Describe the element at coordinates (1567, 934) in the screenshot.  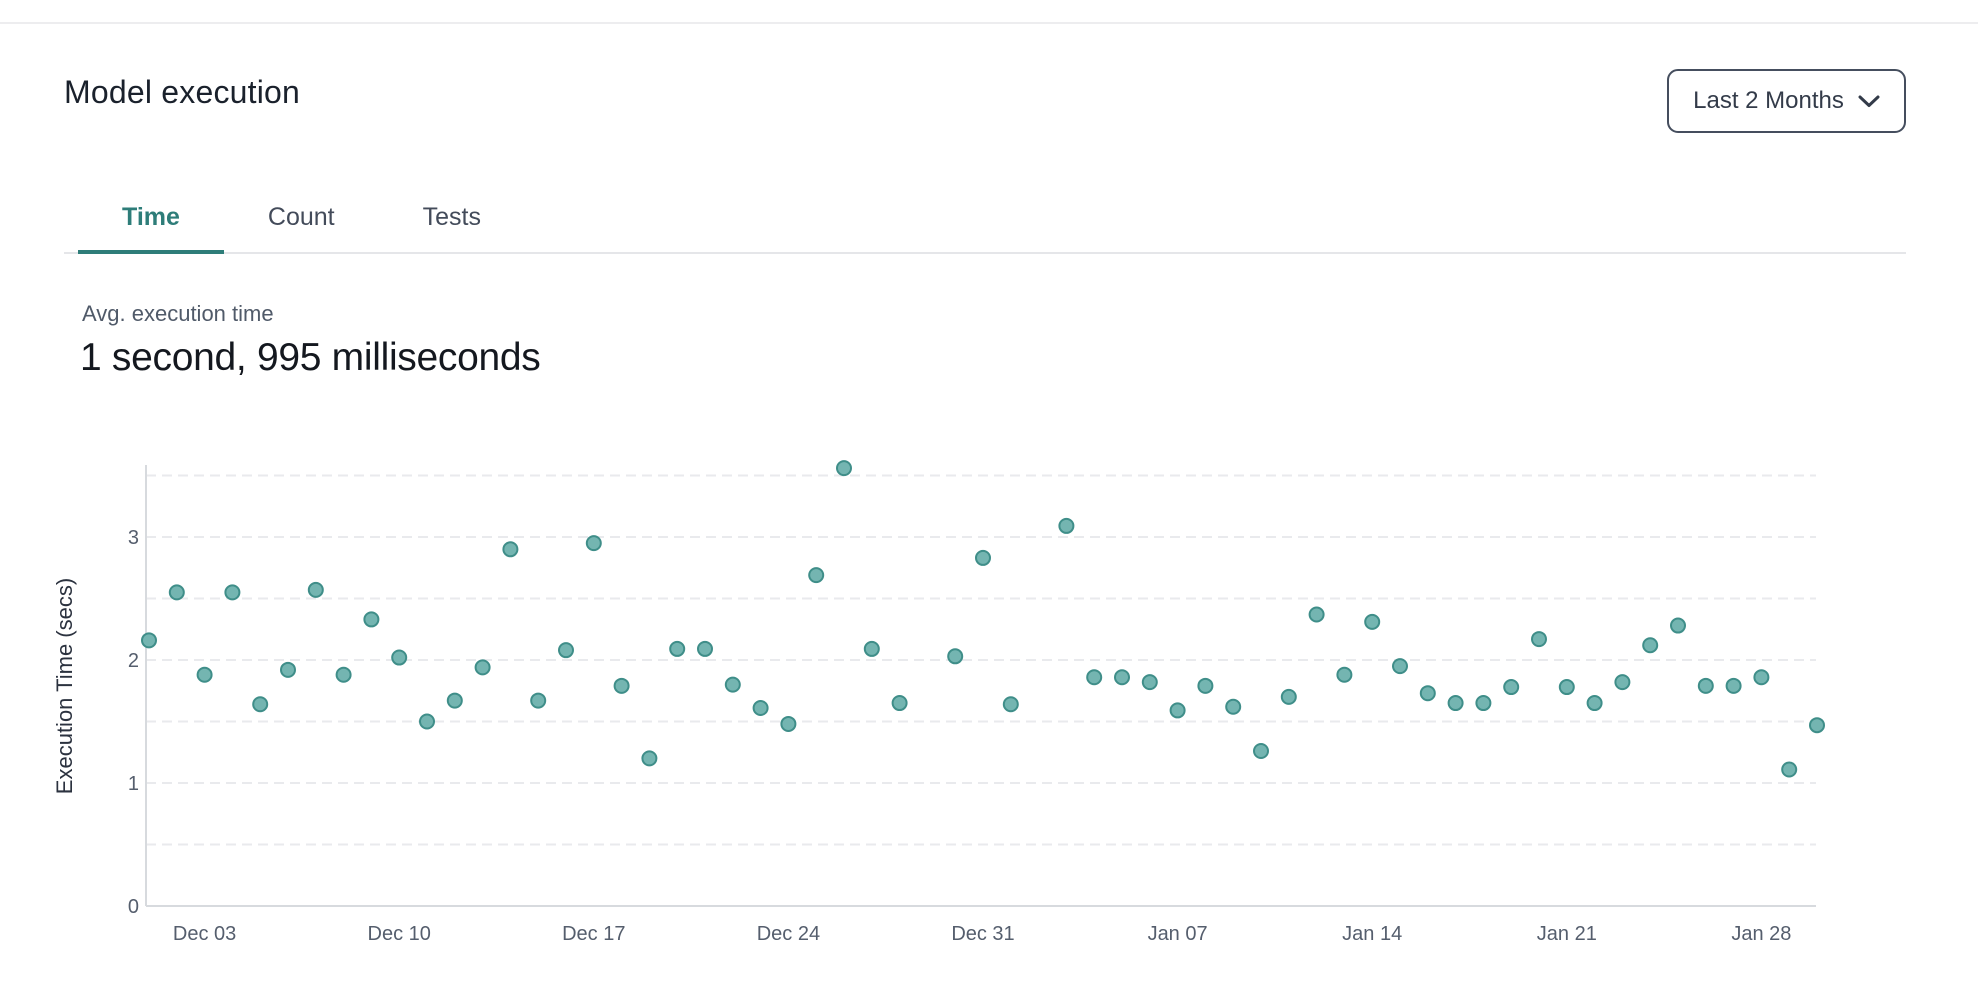
I see `x-tick-label: Jan 21` at that location.